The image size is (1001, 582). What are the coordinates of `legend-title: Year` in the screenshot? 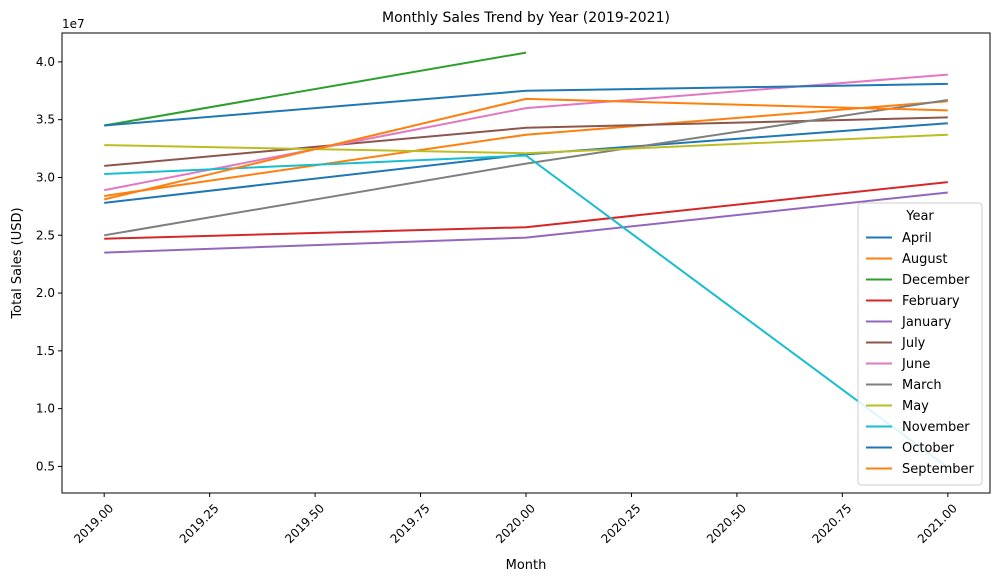 It's located at (919, 216).